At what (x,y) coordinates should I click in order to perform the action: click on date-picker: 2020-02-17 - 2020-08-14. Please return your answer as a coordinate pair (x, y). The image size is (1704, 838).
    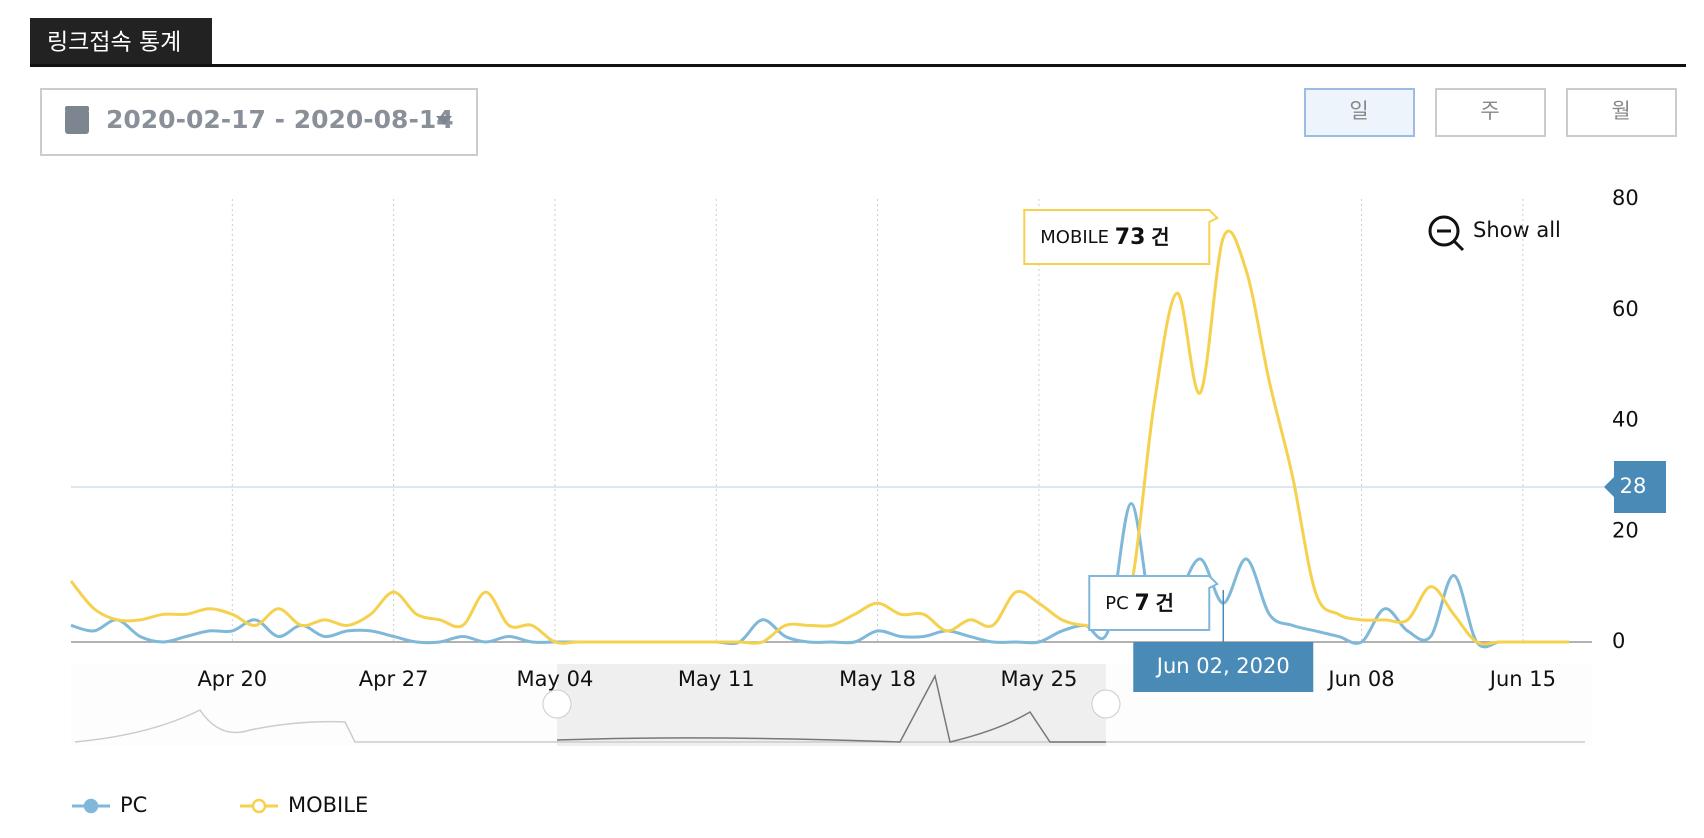
    Looking at the image, I should click on (259, 122).